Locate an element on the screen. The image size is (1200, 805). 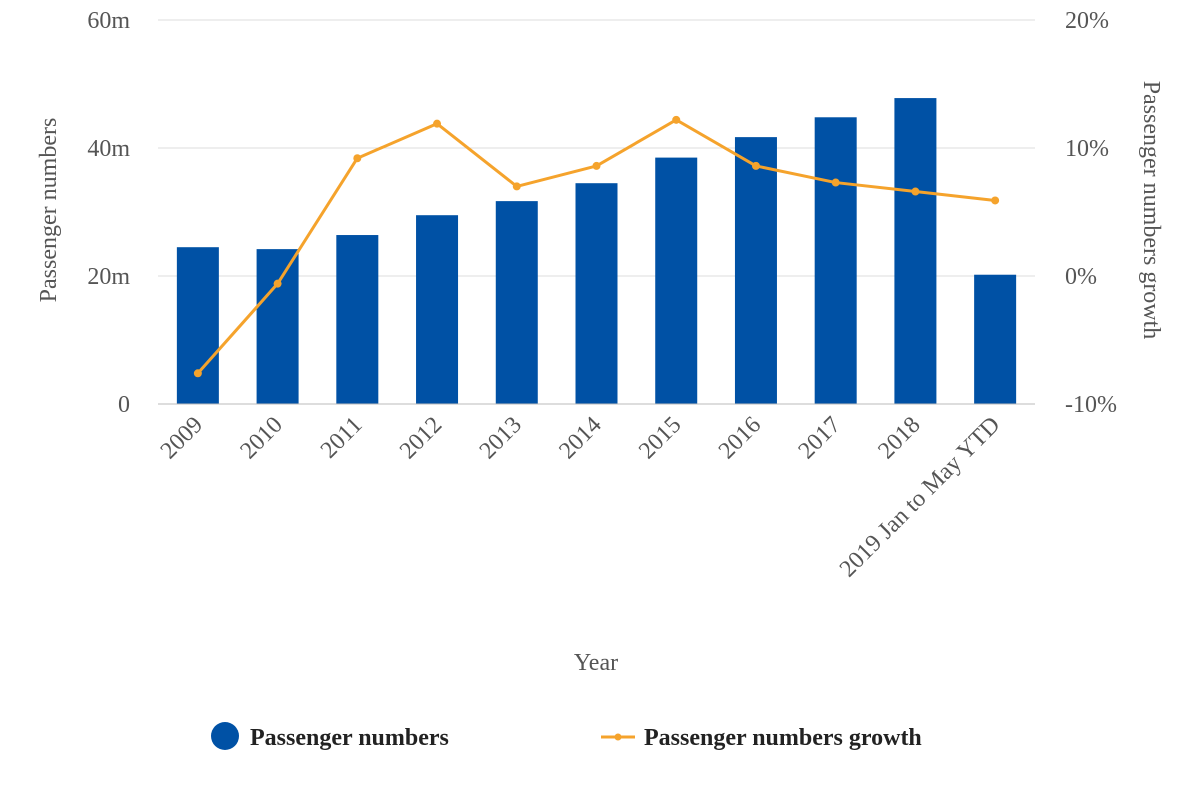
legend-line-marker is located at coordinates (618, 737).